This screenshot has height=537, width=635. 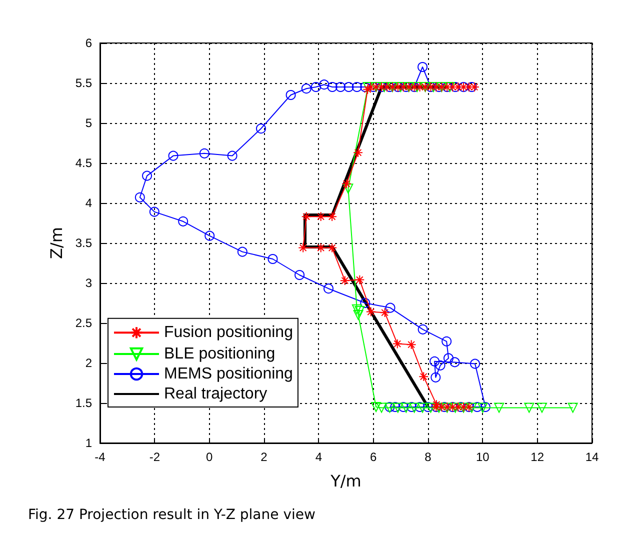 I want to click on y-tick-label: 4, so click(x=88, y=203).